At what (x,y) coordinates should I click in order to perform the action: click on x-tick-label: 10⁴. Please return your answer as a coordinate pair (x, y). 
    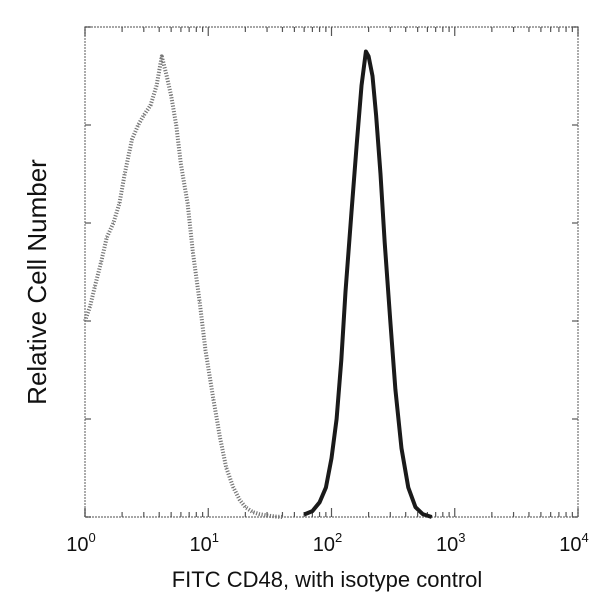
    Looking at the image, I should click on (573, 543).